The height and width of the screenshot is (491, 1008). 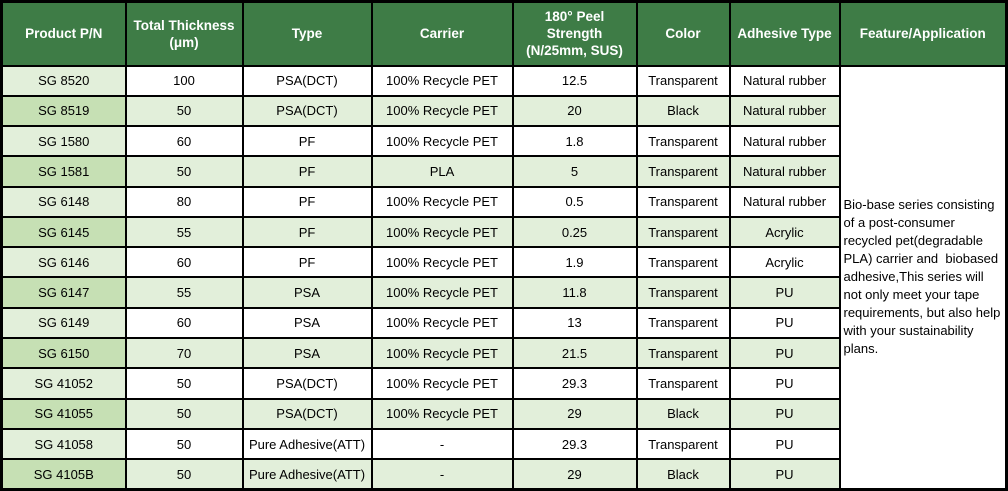 What do you see at coordinates (63, 323) in the screenshot?
I see `cell-product-pn: SG 6149` at bounding box center [63, 323].